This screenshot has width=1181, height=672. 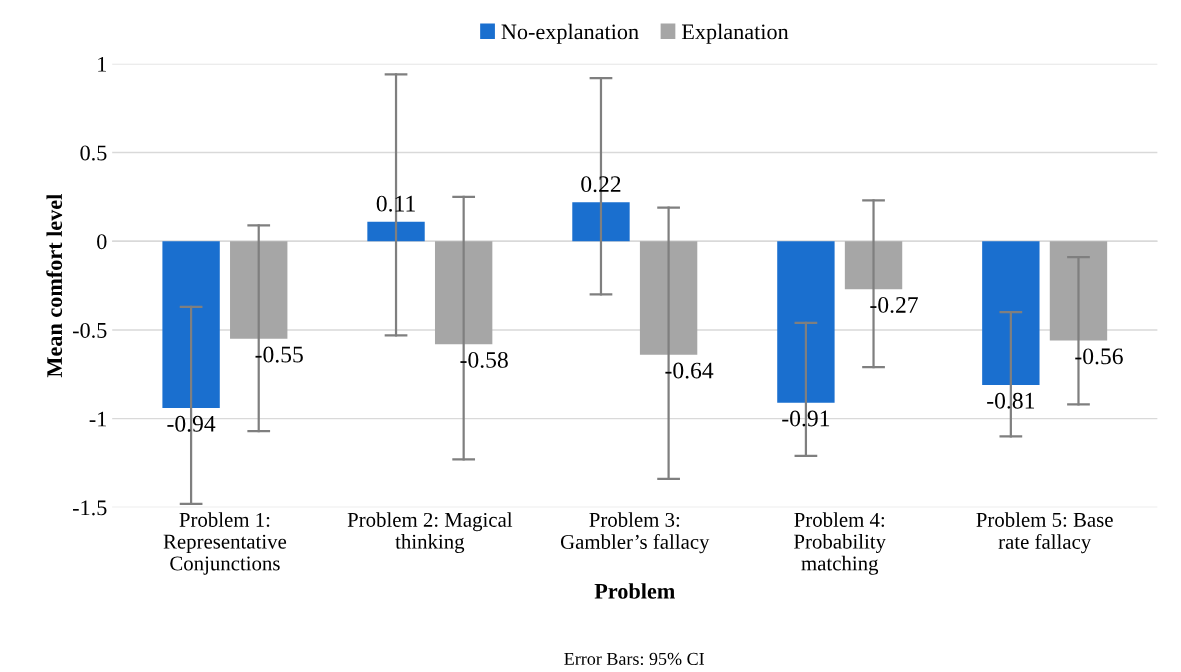 What do you see at coordinates (634, 659) in the screenshot?
I see `text: Error Bars: 95% CI` at bounding box center [634, 659].